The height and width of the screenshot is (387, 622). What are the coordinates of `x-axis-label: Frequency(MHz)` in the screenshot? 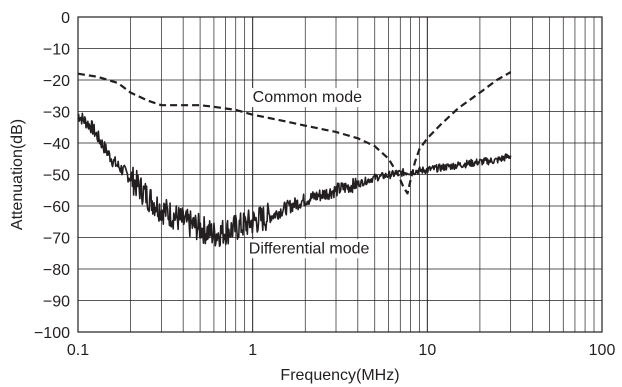 It's located at (339, 375).